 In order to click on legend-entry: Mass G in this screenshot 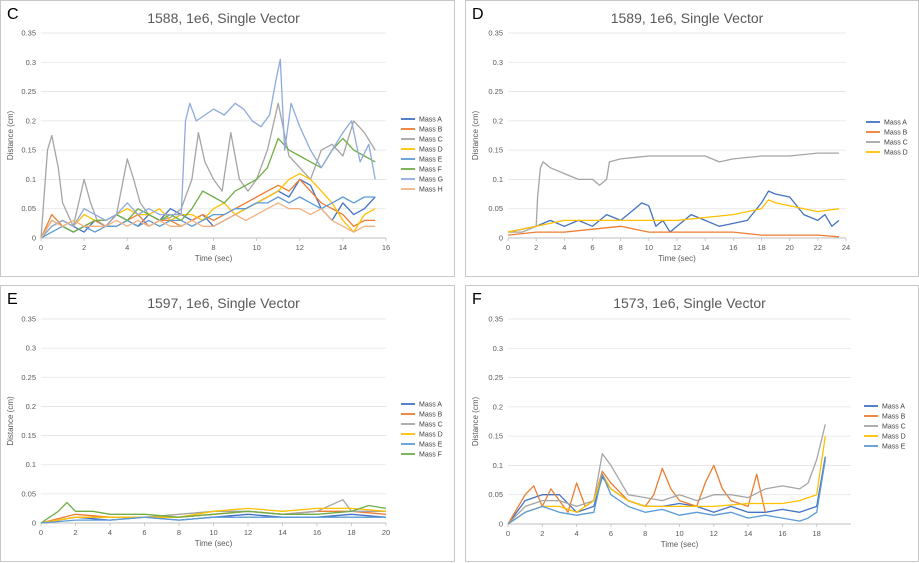, I will do `click(431, 180)`.